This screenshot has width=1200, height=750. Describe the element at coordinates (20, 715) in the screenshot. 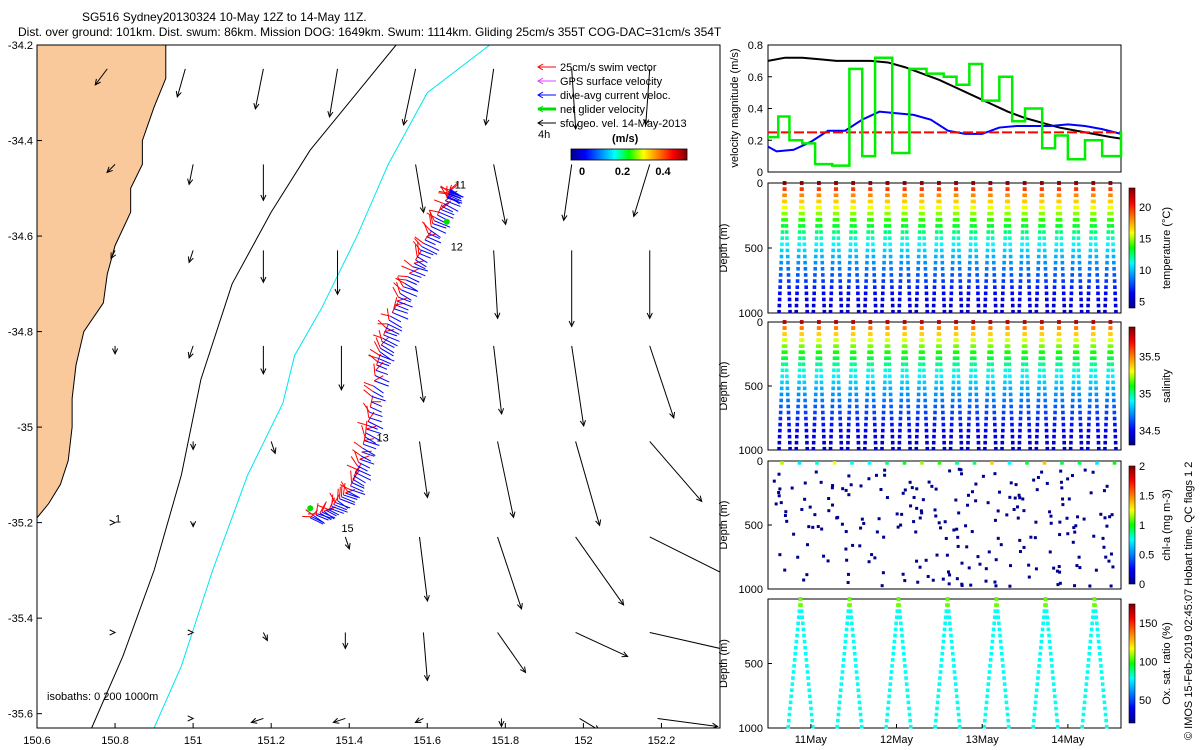

I see `y-tick-label: -35.6` at that location.